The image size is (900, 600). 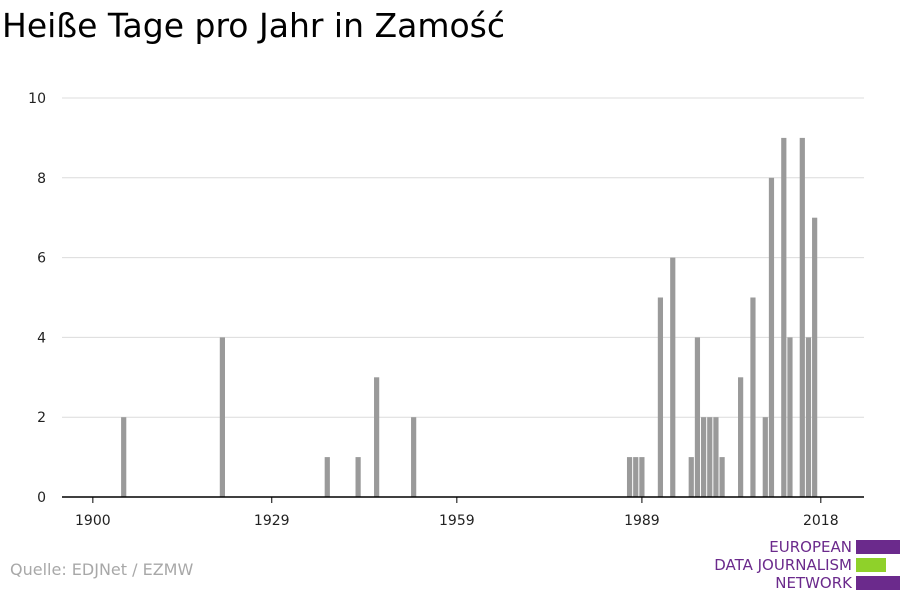 I want to click on y-tick-label: 8, so click(x=41, y=179).